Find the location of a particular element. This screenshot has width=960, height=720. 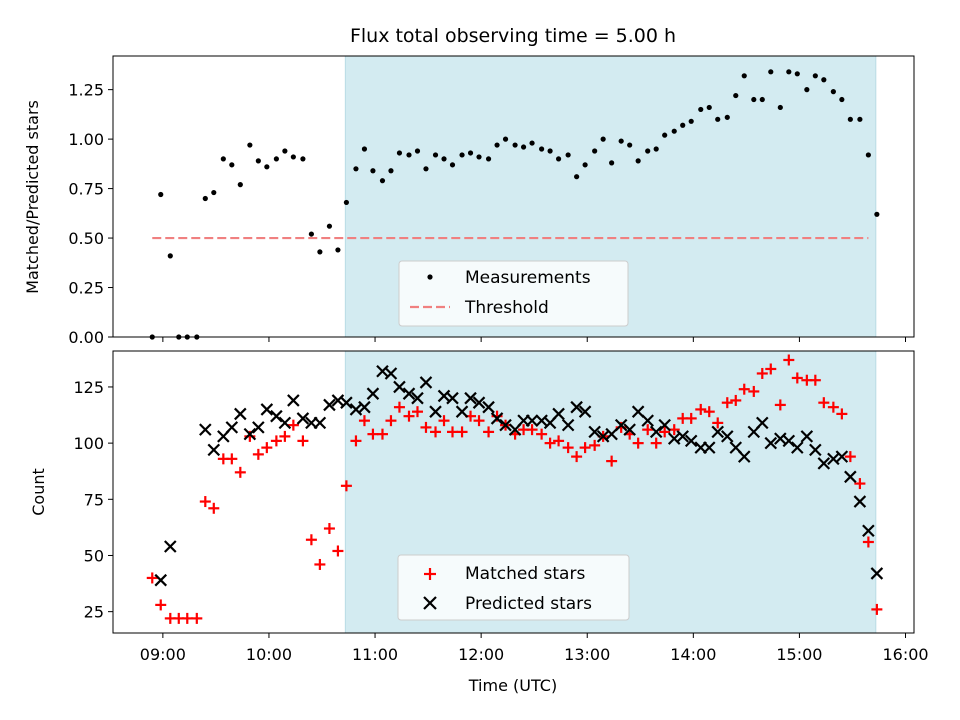

ratio-ytick-label: 0.75 is located at coordinates (86, 189).